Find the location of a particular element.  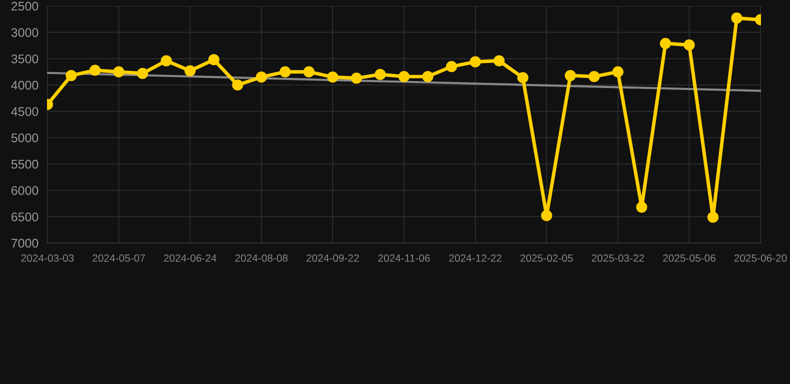

x-tick-label: 2024-03-03 is located at coordinates (47, 258).